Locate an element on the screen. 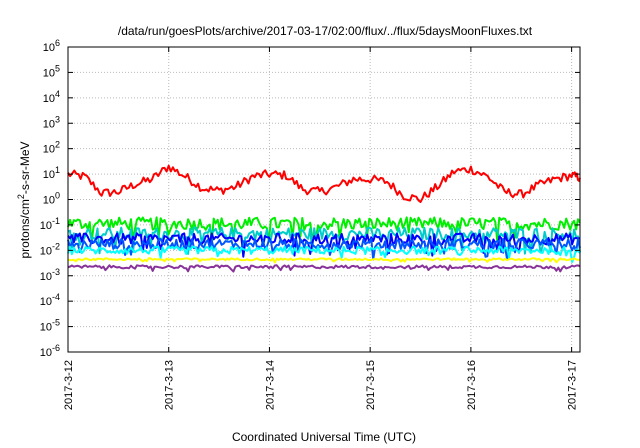 Image resolution: width=640 pixels, height=448 pixels. y-axis-label: protons/cm2-s-sr-MeV is located at coordinates (24, 199).